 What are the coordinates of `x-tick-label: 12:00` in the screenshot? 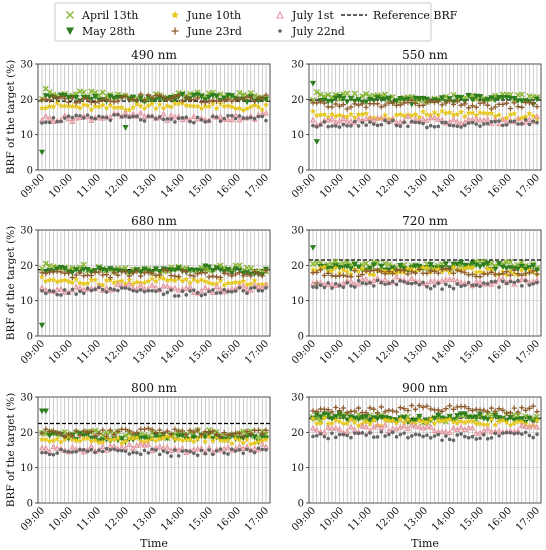 It's located at (117, 519).